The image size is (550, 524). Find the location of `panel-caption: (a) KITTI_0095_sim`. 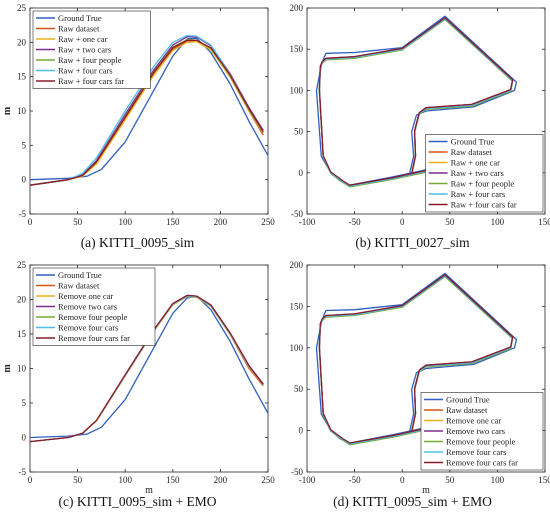

panel-caption: (a) KITTI_0095_sim is located at coordinates (138, 242).